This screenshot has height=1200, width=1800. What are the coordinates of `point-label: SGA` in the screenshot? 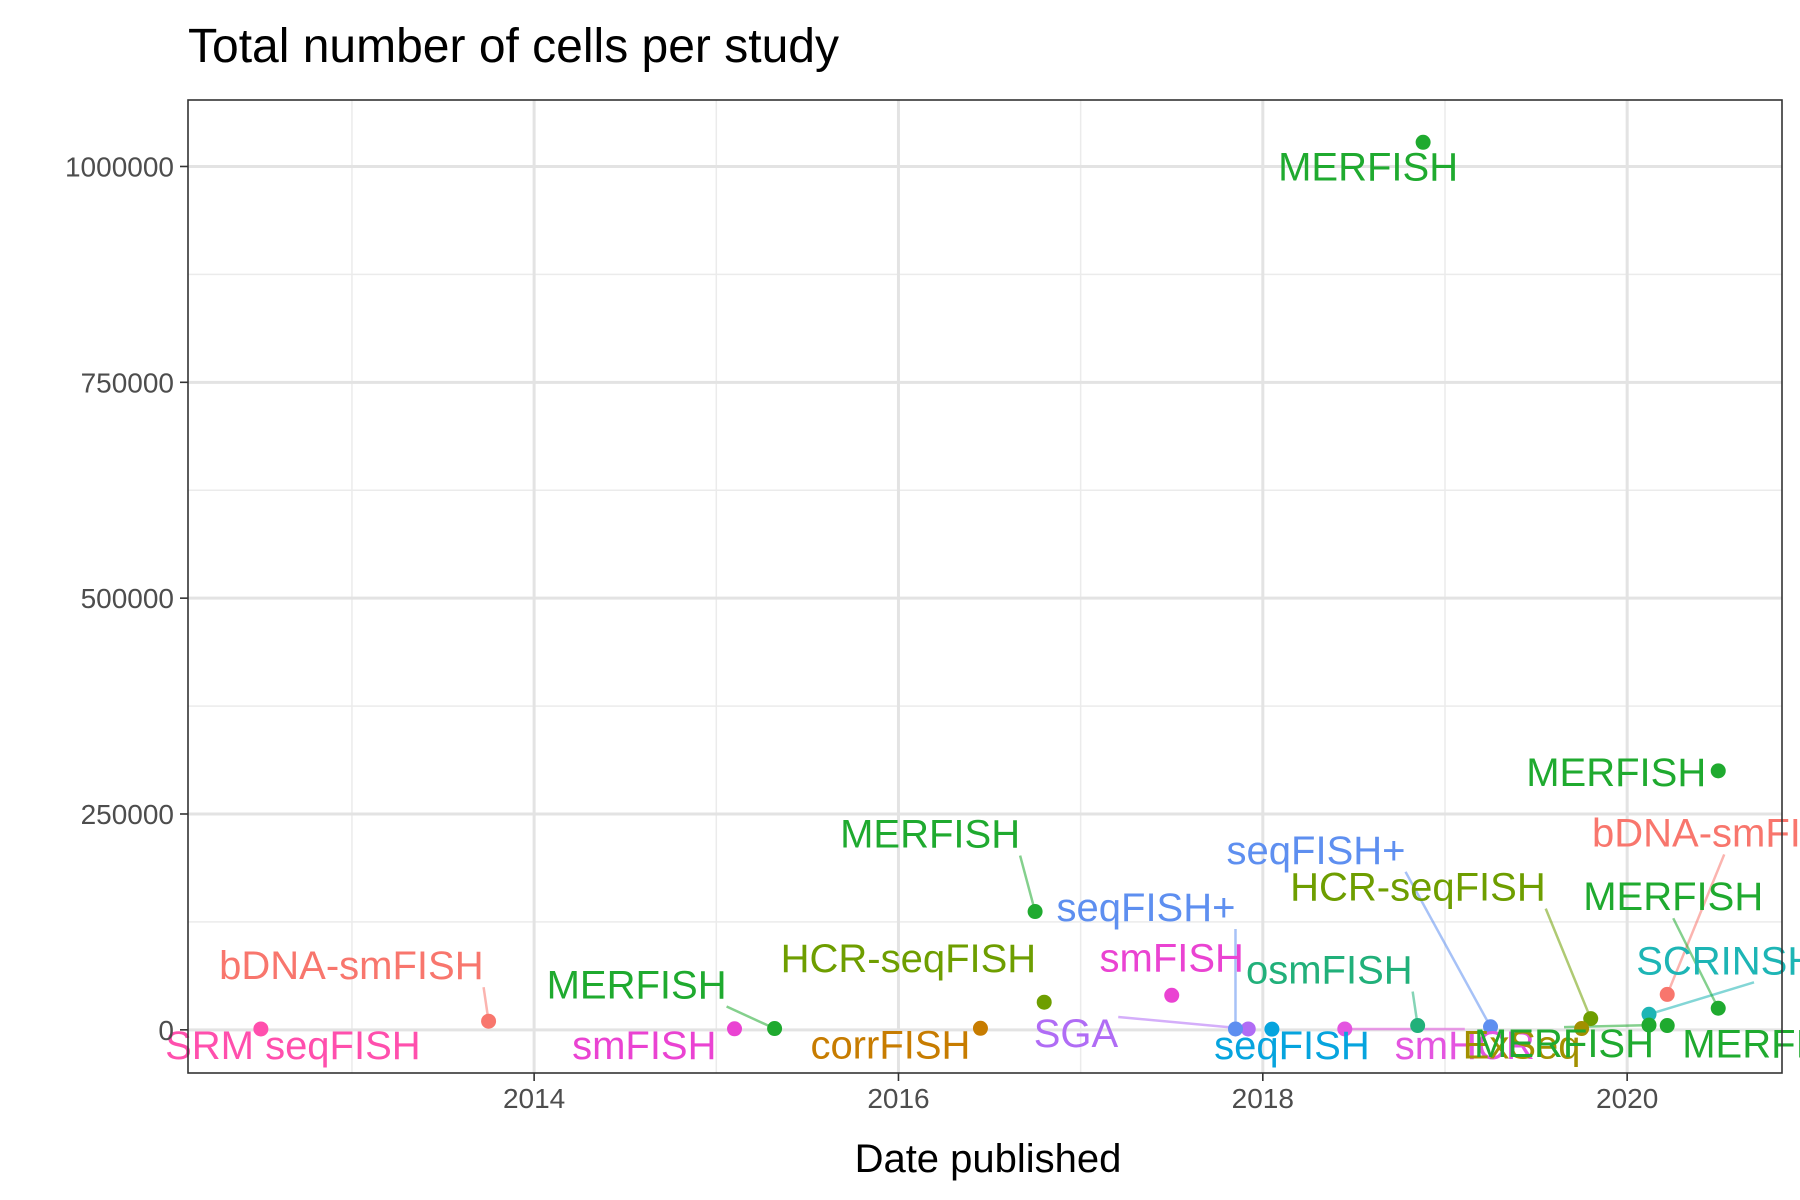 It's located at (1076, 1034).